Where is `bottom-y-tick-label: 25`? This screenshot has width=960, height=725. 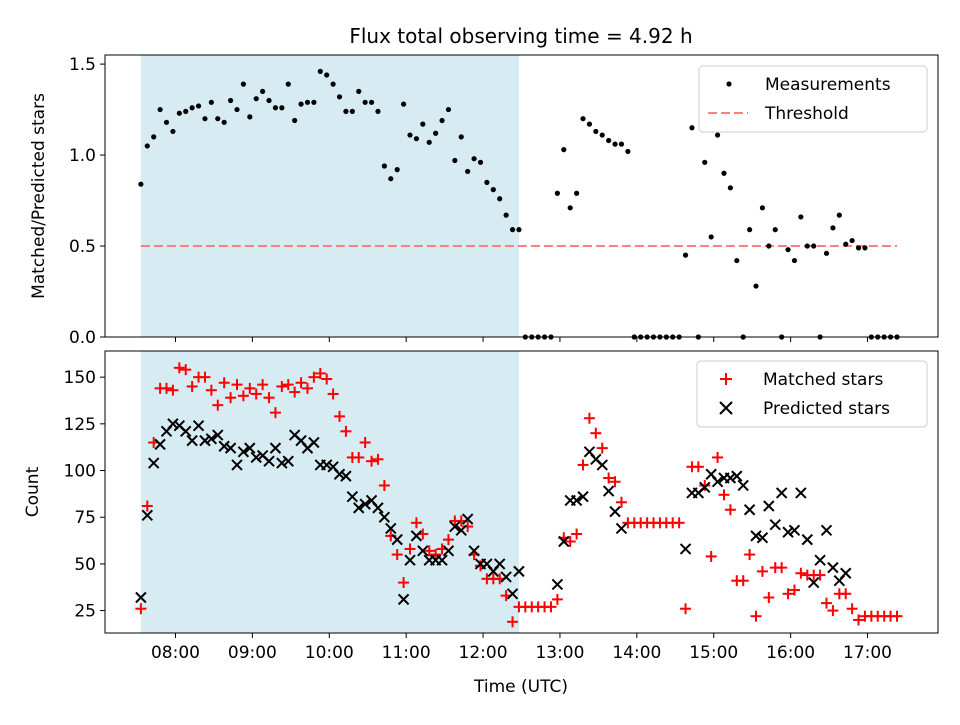 bottom-y-tick-label: 25 is located at coordinates (85, 612).